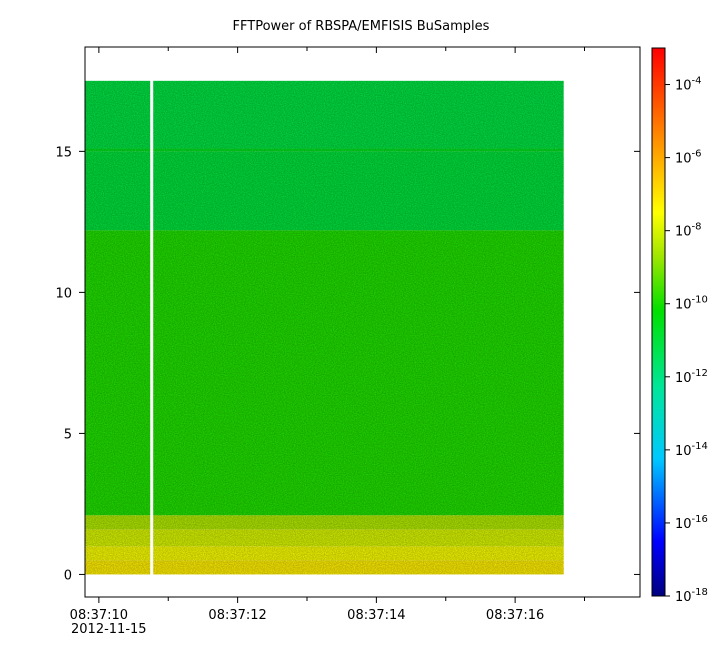 This screenshot has width=724, height=656. Describe the element at coordinates (63, 293) in the screenshot. I see `y-tick-label-3: 10` at that location.